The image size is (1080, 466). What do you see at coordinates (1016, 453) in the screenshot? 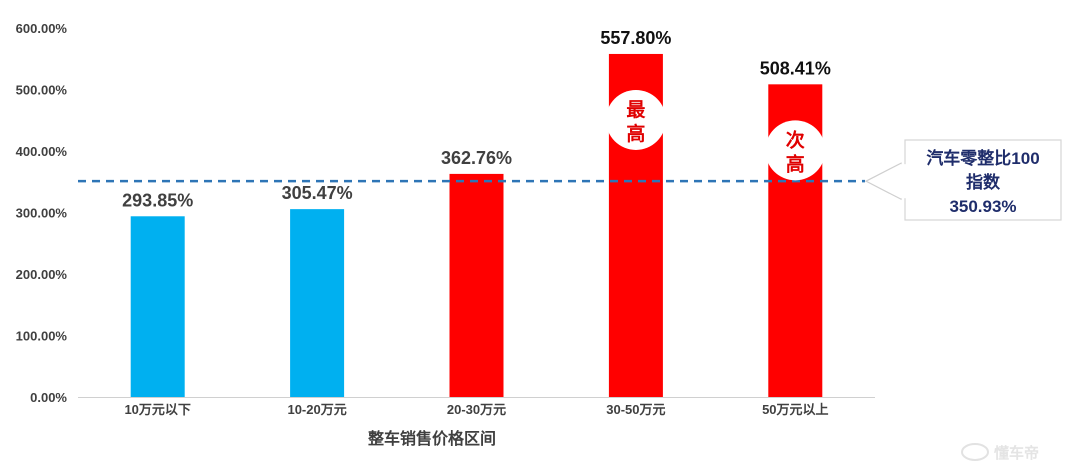
I see `watermark-text: 懂车帝` at bounding box center [1016, 453].